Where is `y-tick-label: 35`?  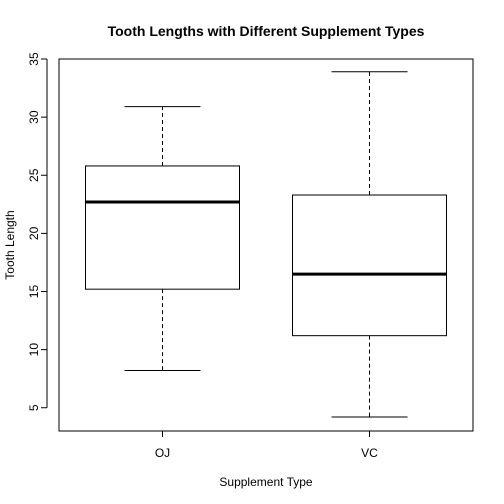
y-tick-label: 35 is located at coordinates (34, 59).